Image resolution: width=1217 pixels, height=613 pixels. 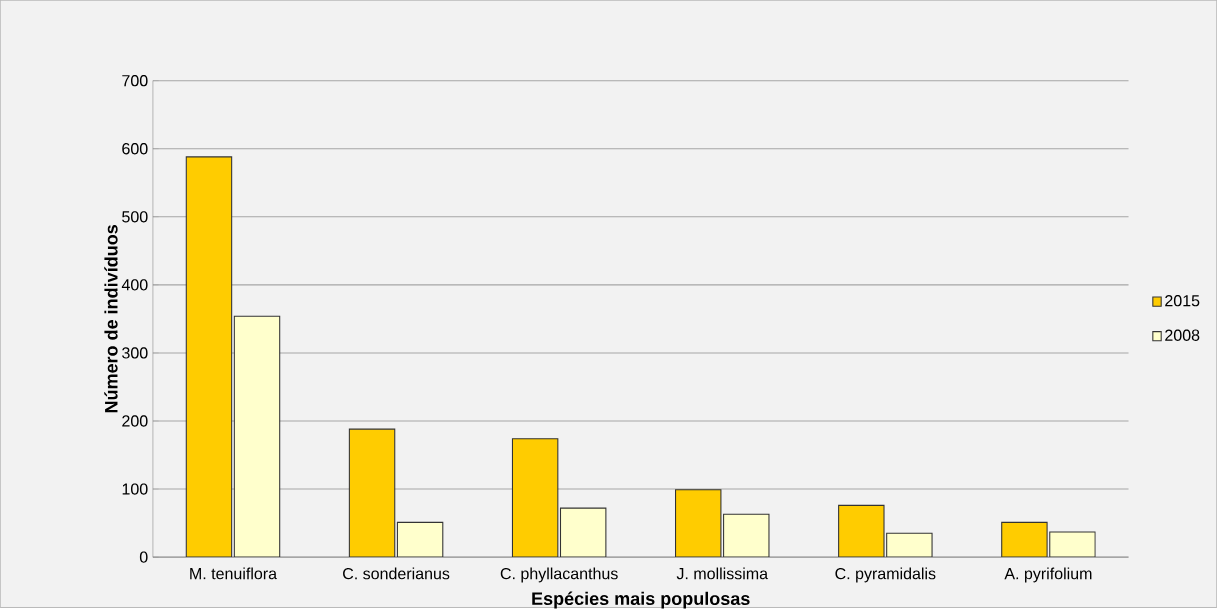 What do you see at coordinates (135, 421) in the screenshot?
I see `y-tick-label: 200` at bounding box center [135, 421].